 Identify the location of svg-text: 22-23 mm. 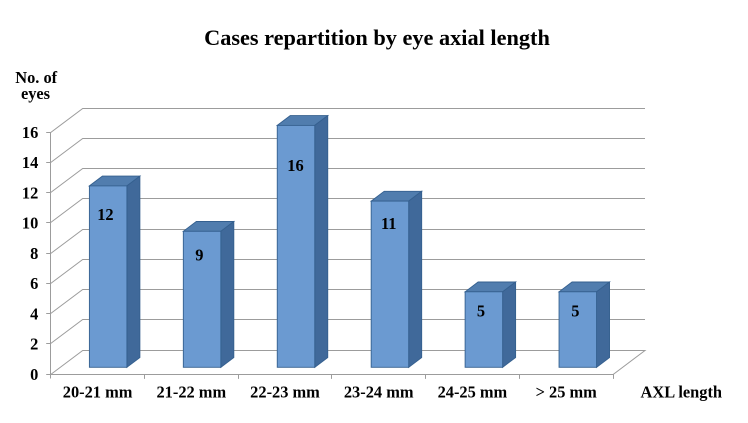
(285, 391).